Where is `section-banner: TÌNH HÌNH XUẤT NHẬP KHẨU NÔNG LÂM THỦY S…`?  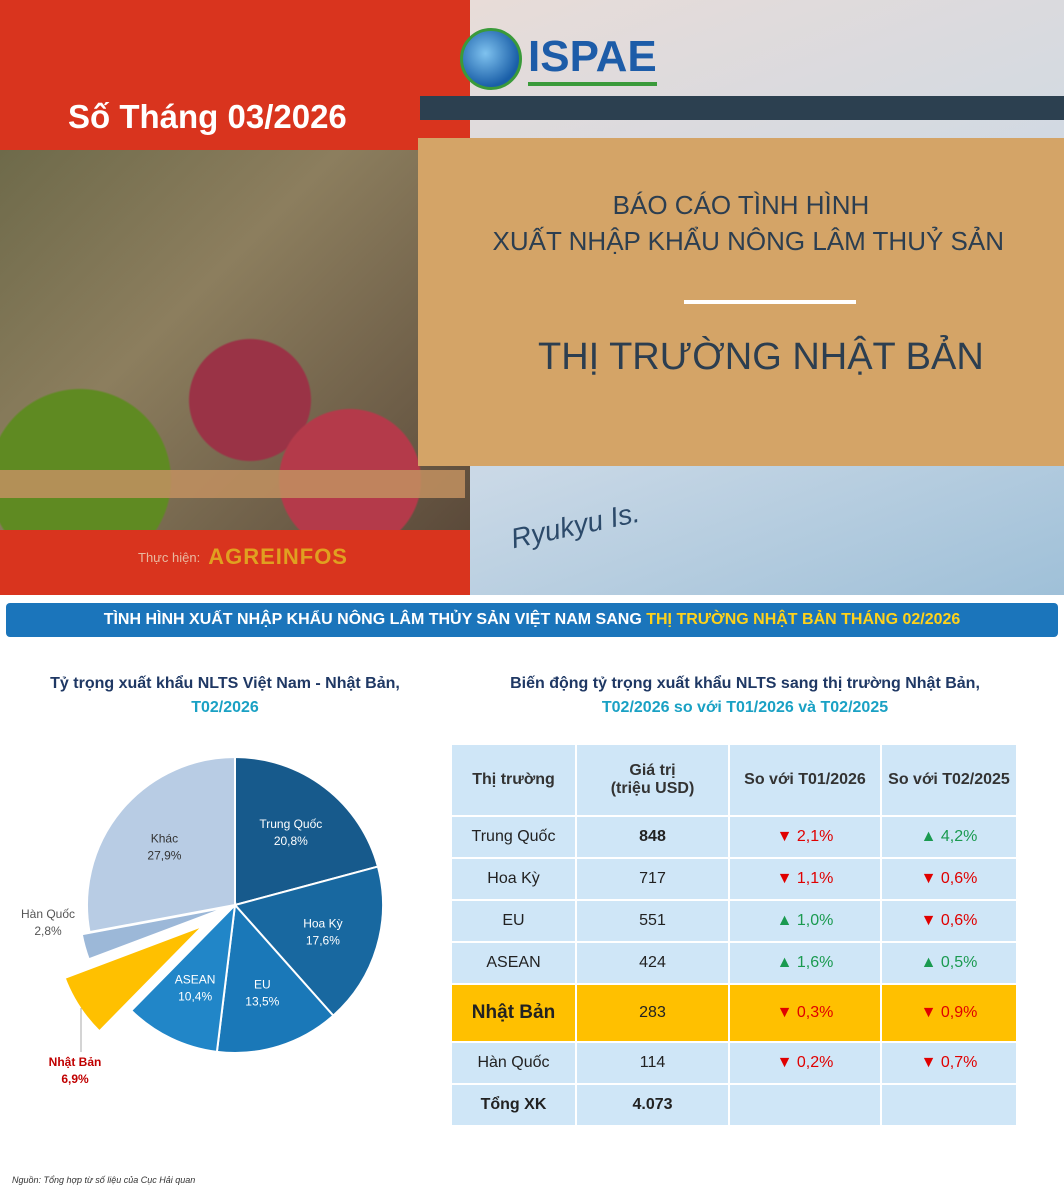
section-banner: TÌNH HÌNH XUẤT NHẬP KHẨU NÔNG LÂM THỦY S… is located at coordinates (532, 620).